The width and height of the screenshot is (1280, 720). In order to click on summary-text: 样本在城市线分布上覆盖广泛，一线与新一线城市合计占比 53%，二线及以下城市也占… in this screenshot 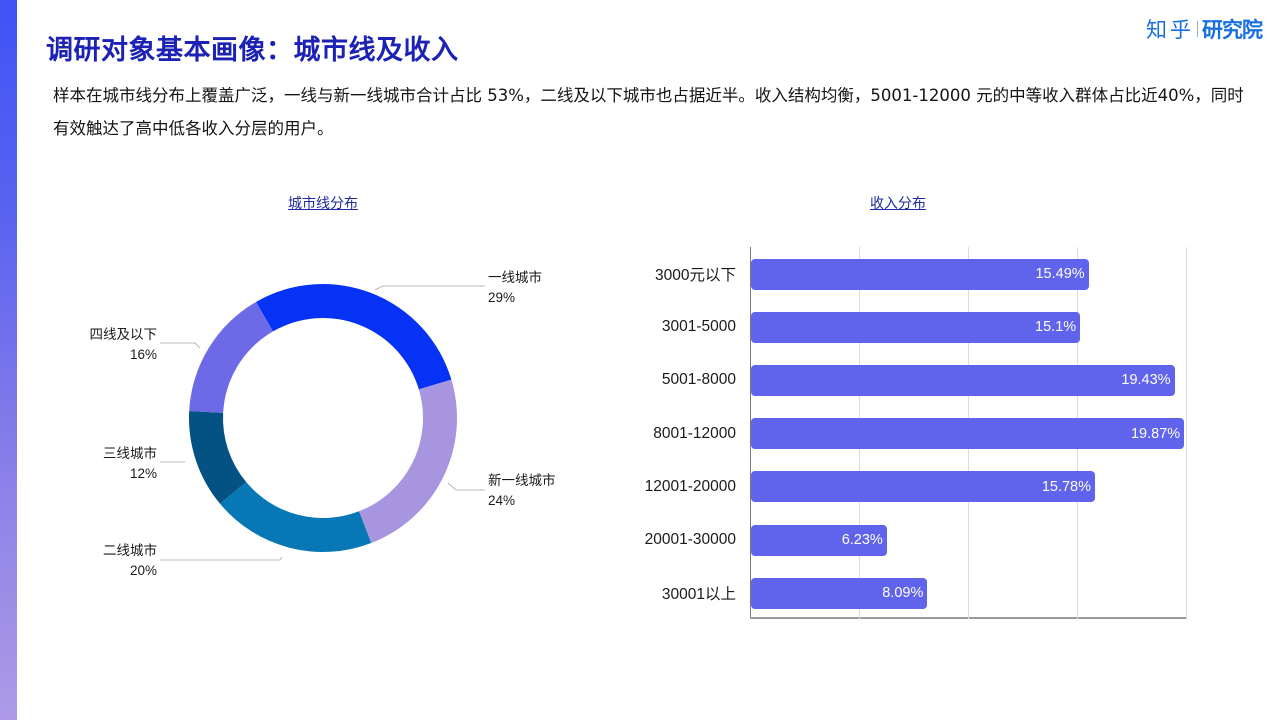, I will do `click(648, 112)`.